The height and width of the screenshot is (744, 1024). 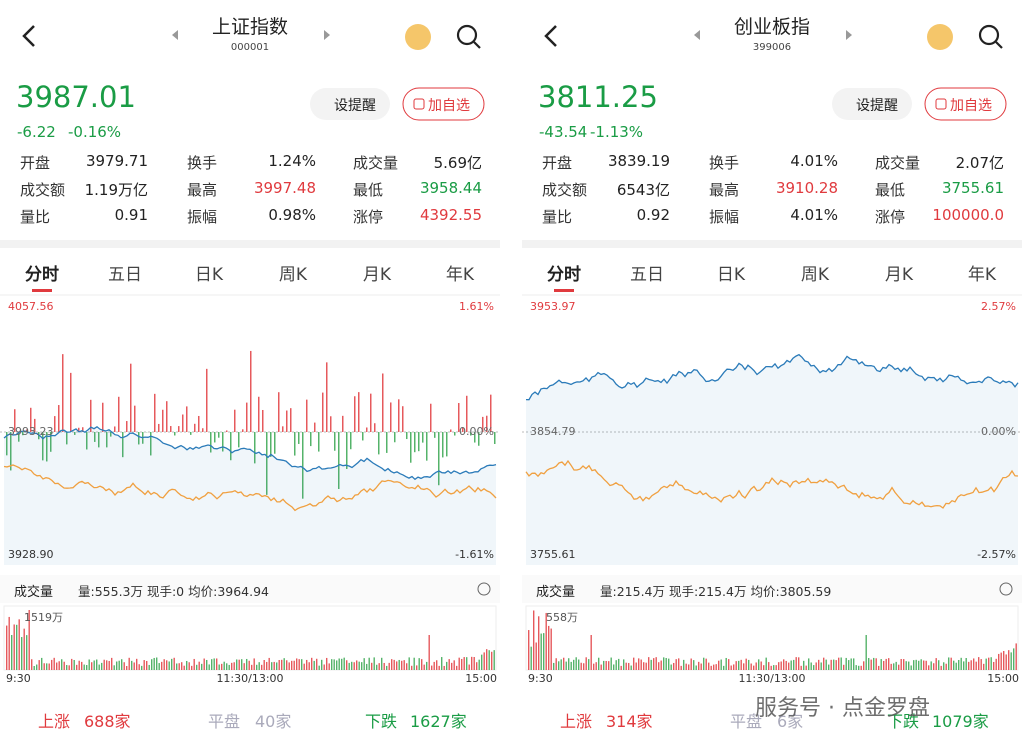 I want to click on stat-label: 振幅, so click(x=202, y=217).